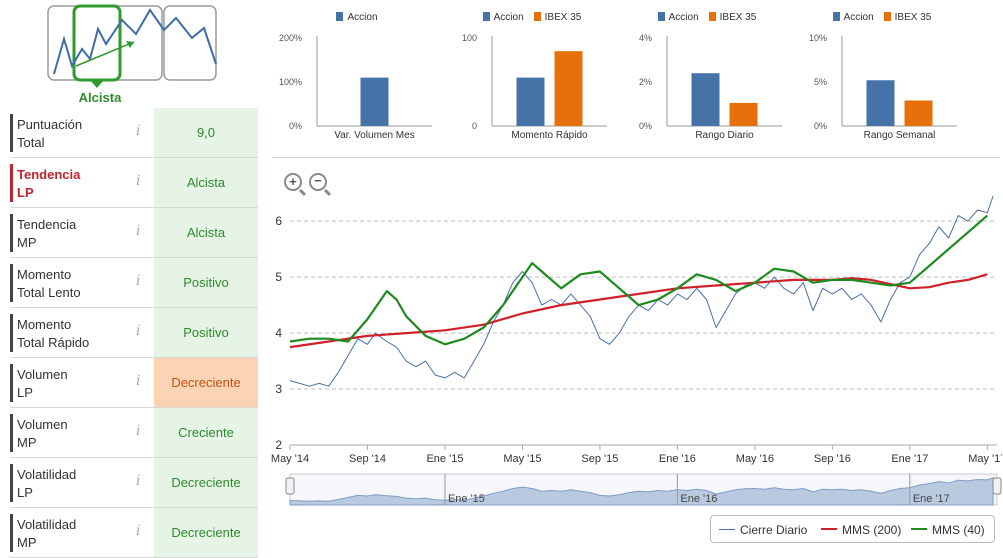  Describe the element at coordinates (677, 459) in the screenshot. I see `x-tick-label: Ene '16` at that location.